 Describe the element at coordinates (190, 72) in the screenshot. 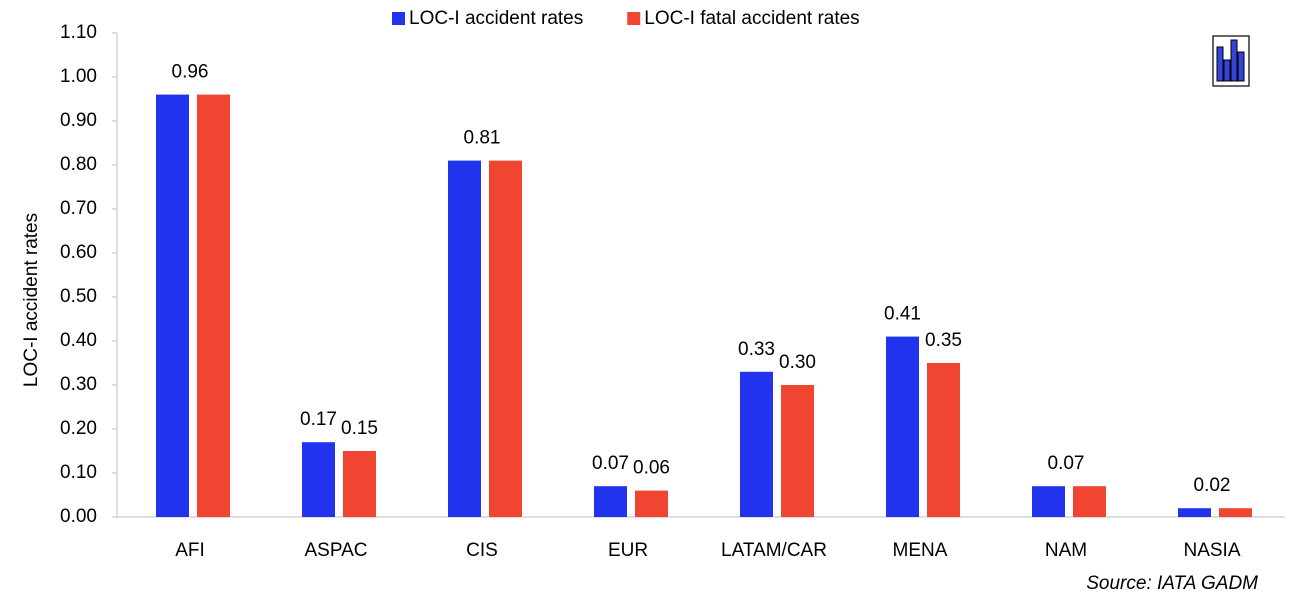

I see `data-label: 0.96` at that location.